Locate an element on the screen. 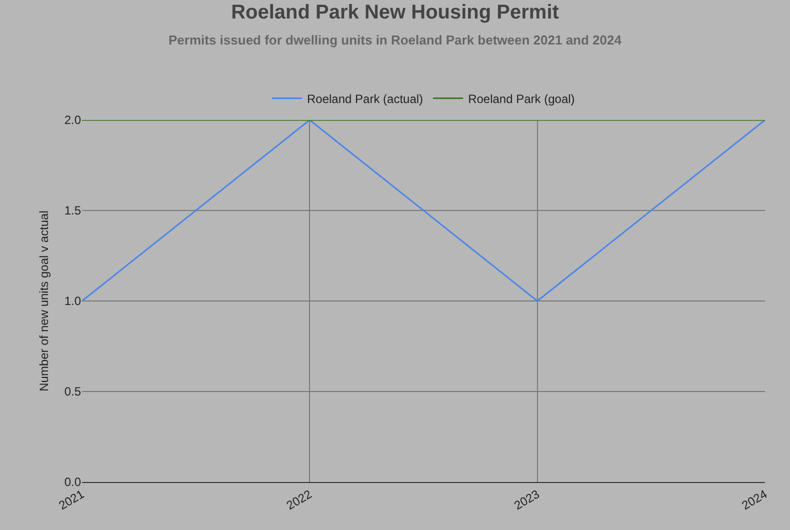  legend-label: Roeland Park (goal) is located at coordinates (521, 99).